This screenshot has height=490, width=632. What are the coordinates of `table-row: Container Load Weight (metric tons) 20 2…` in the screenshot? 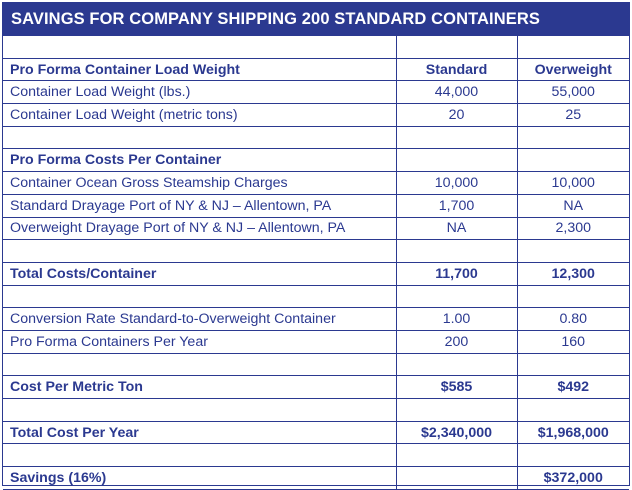 It's located at (316, 115).